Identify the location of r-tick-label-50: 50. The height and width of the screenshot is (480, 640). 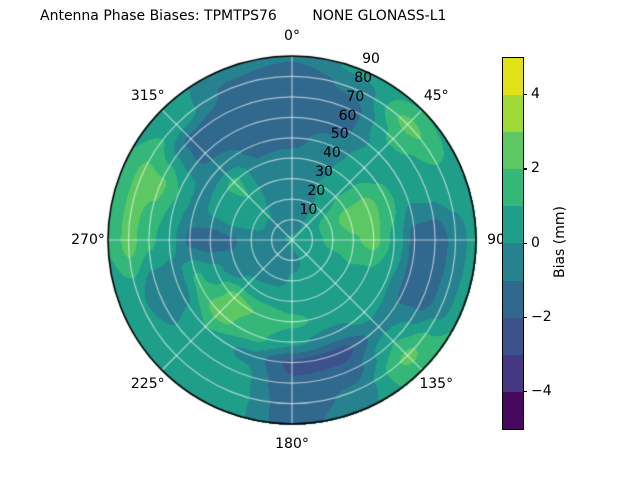
(339, 134).